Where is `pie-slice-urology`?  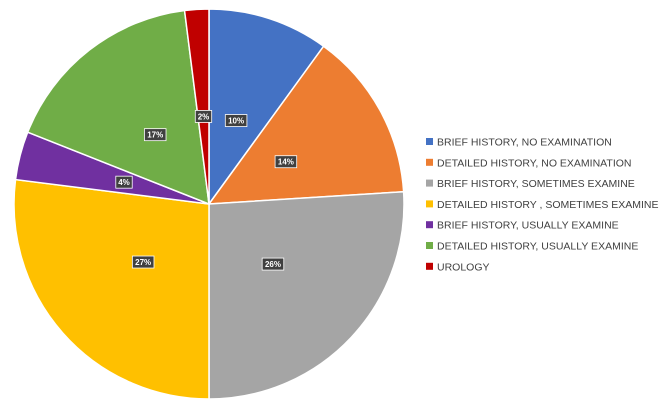 pie-slice-urology is located at coordinates (196, 106).